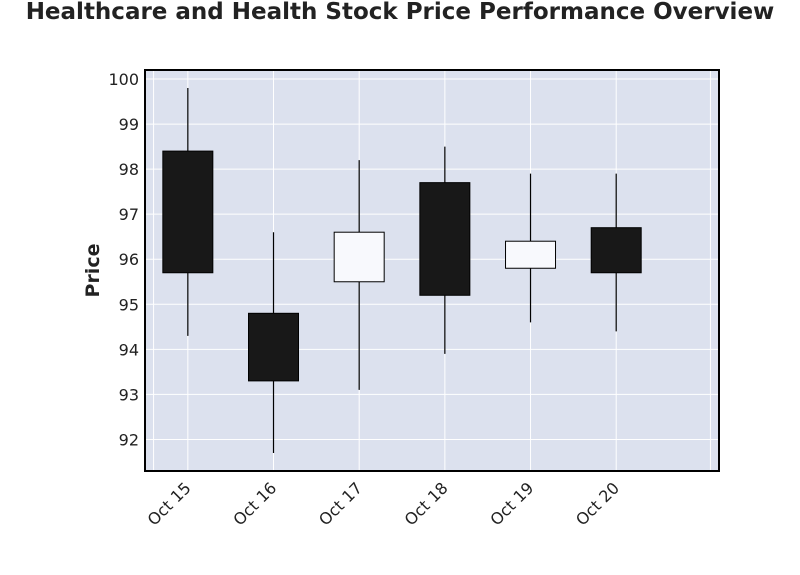 This screenshot has width=800, height=575. What do you see at coordinates (129, 304) in the screenshot?
I see `y-tick-label: 95` at bounding box center [129, 304].